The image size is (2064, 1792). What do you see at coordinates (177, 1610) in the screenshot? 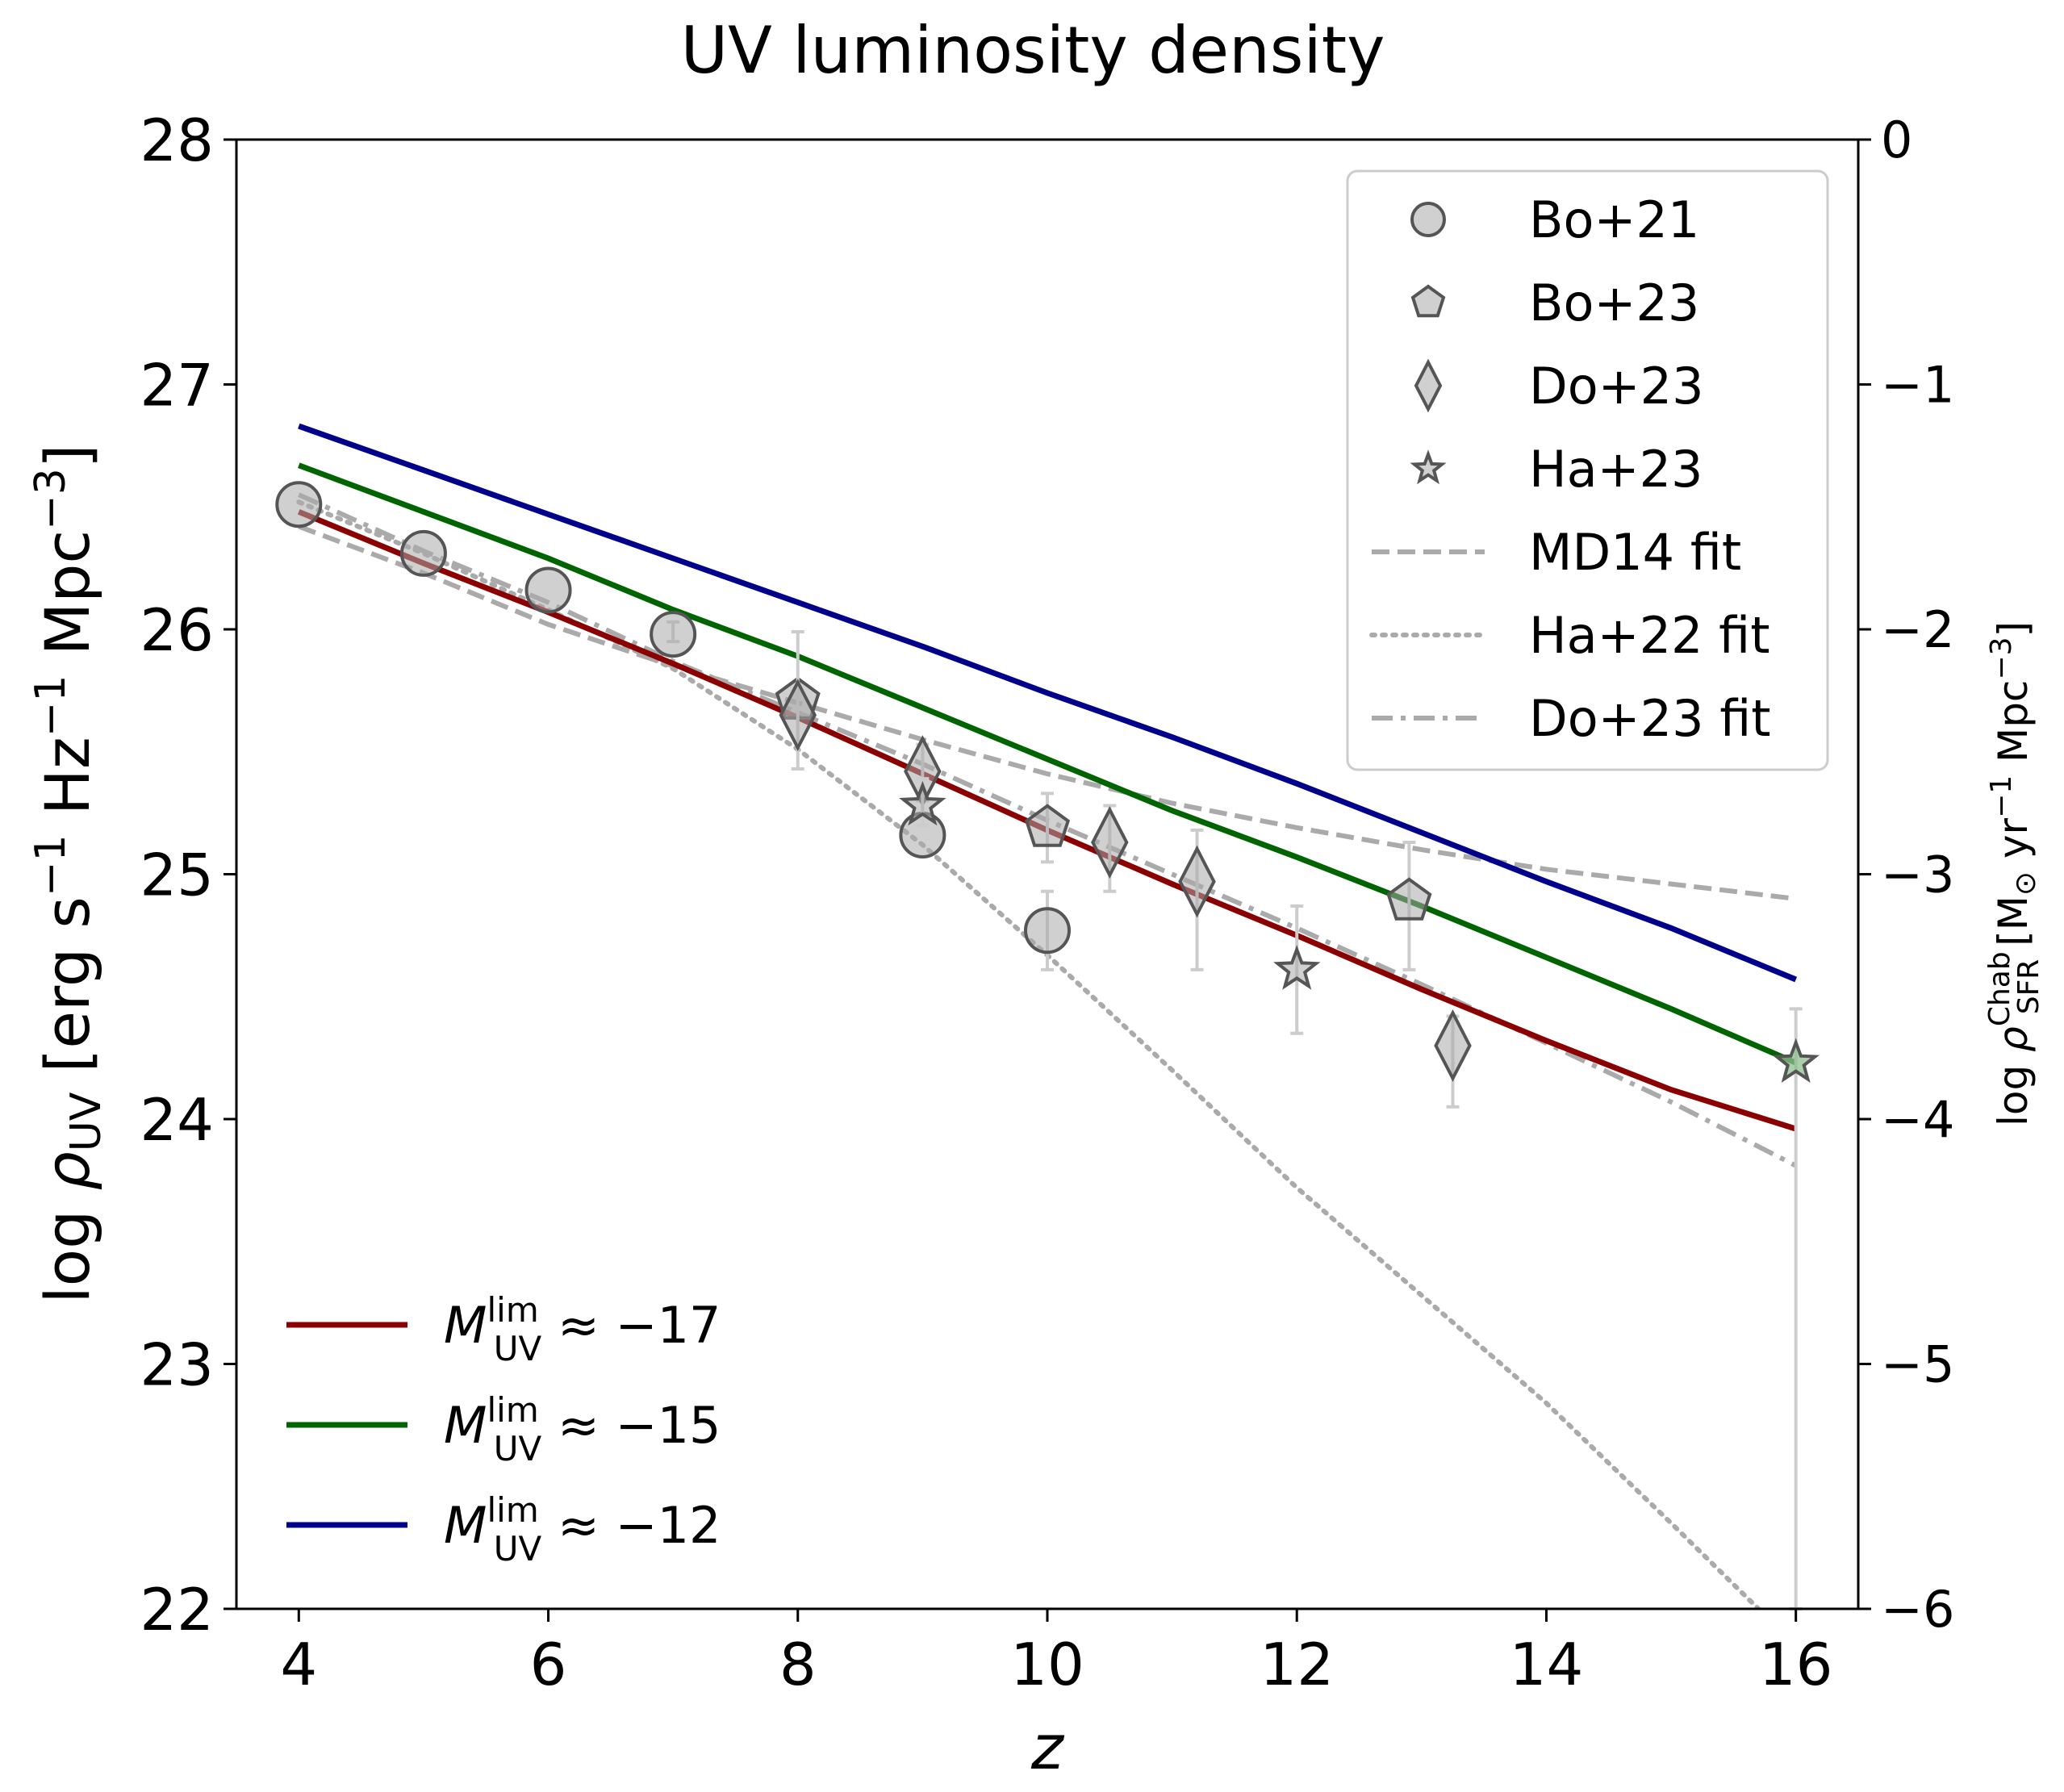
I see `y-tick-label-left: 22` at bounding box center [177, 1610].